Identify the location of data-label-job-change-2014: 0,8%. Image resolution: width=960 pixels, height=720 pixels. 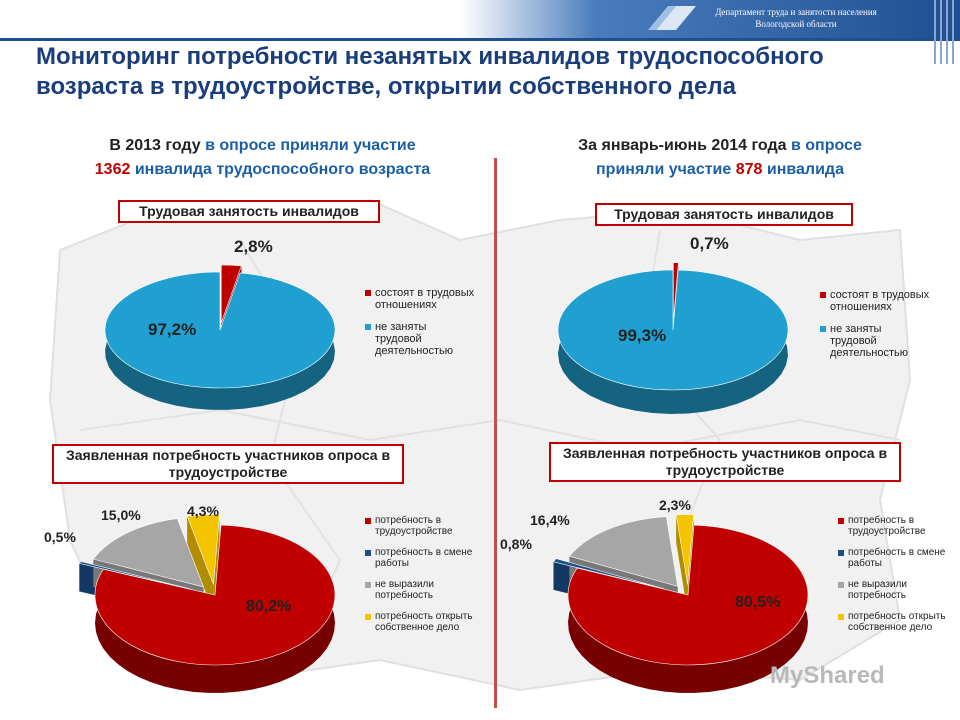
(516, 544).